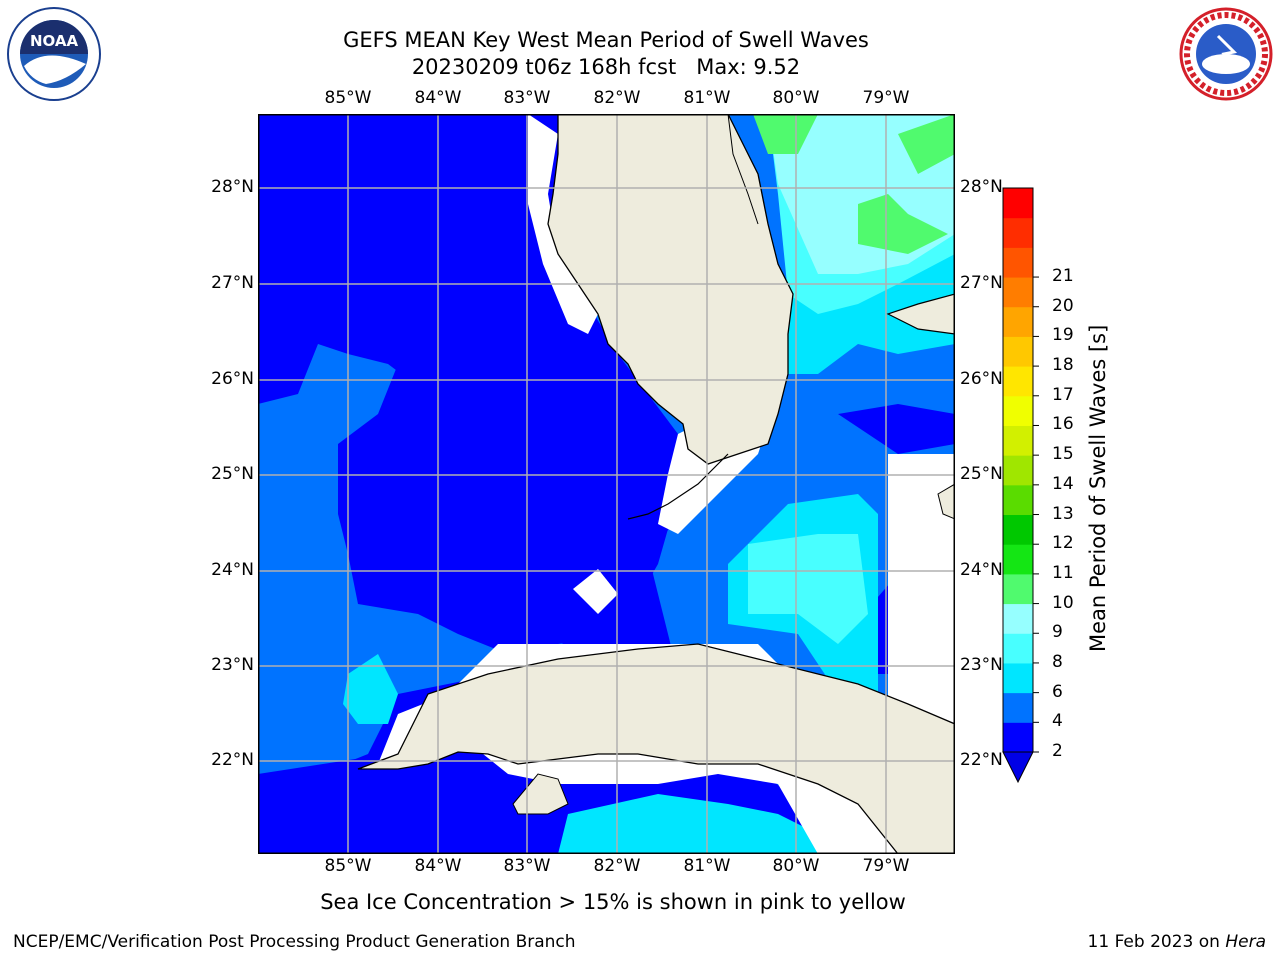  I want to click on footer-date: 11 Feb 2023 on Hera, so click(1177, 942).